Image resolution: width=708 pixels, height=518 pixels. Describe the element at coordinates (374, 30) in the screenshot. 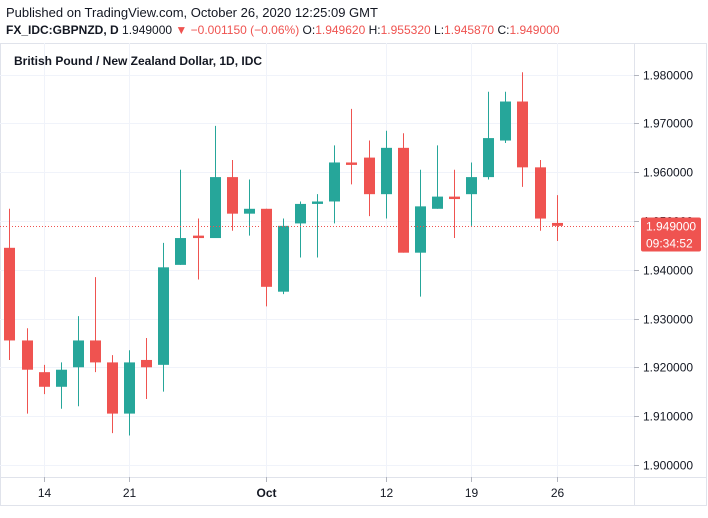

I see `high-label: H:` at that location.